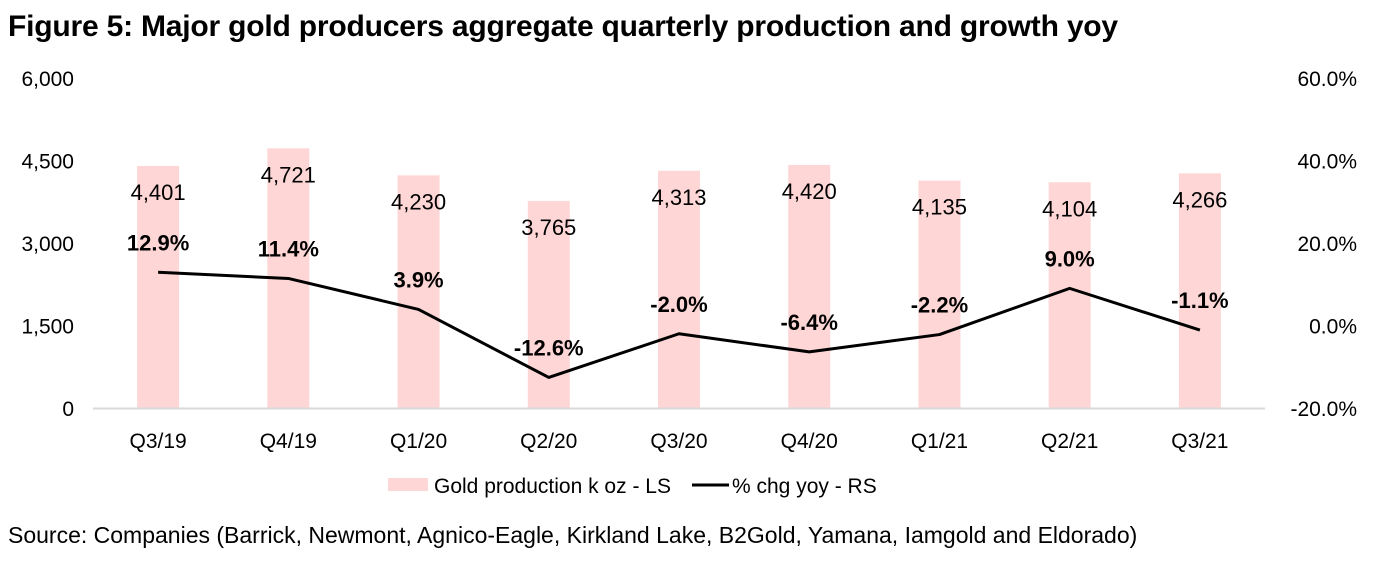  What do you see at coordinates (288, 441) in the screenshot?
I see `x-axis-tick-label: Q4/19` at bounding box center [288, 441].